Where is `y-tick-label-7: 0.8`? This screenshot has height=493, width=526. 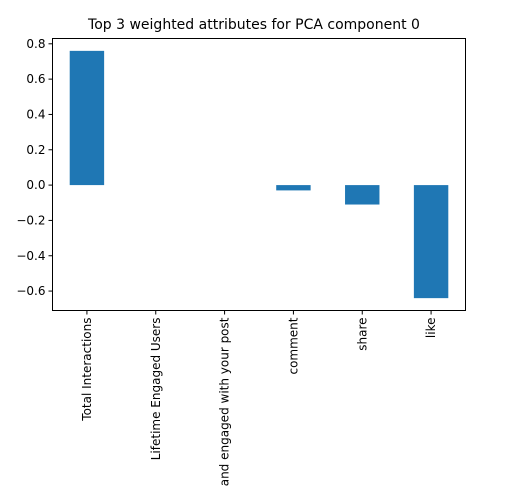 y-tick-label-7: 0.8 is located at coordinates (35, 44).